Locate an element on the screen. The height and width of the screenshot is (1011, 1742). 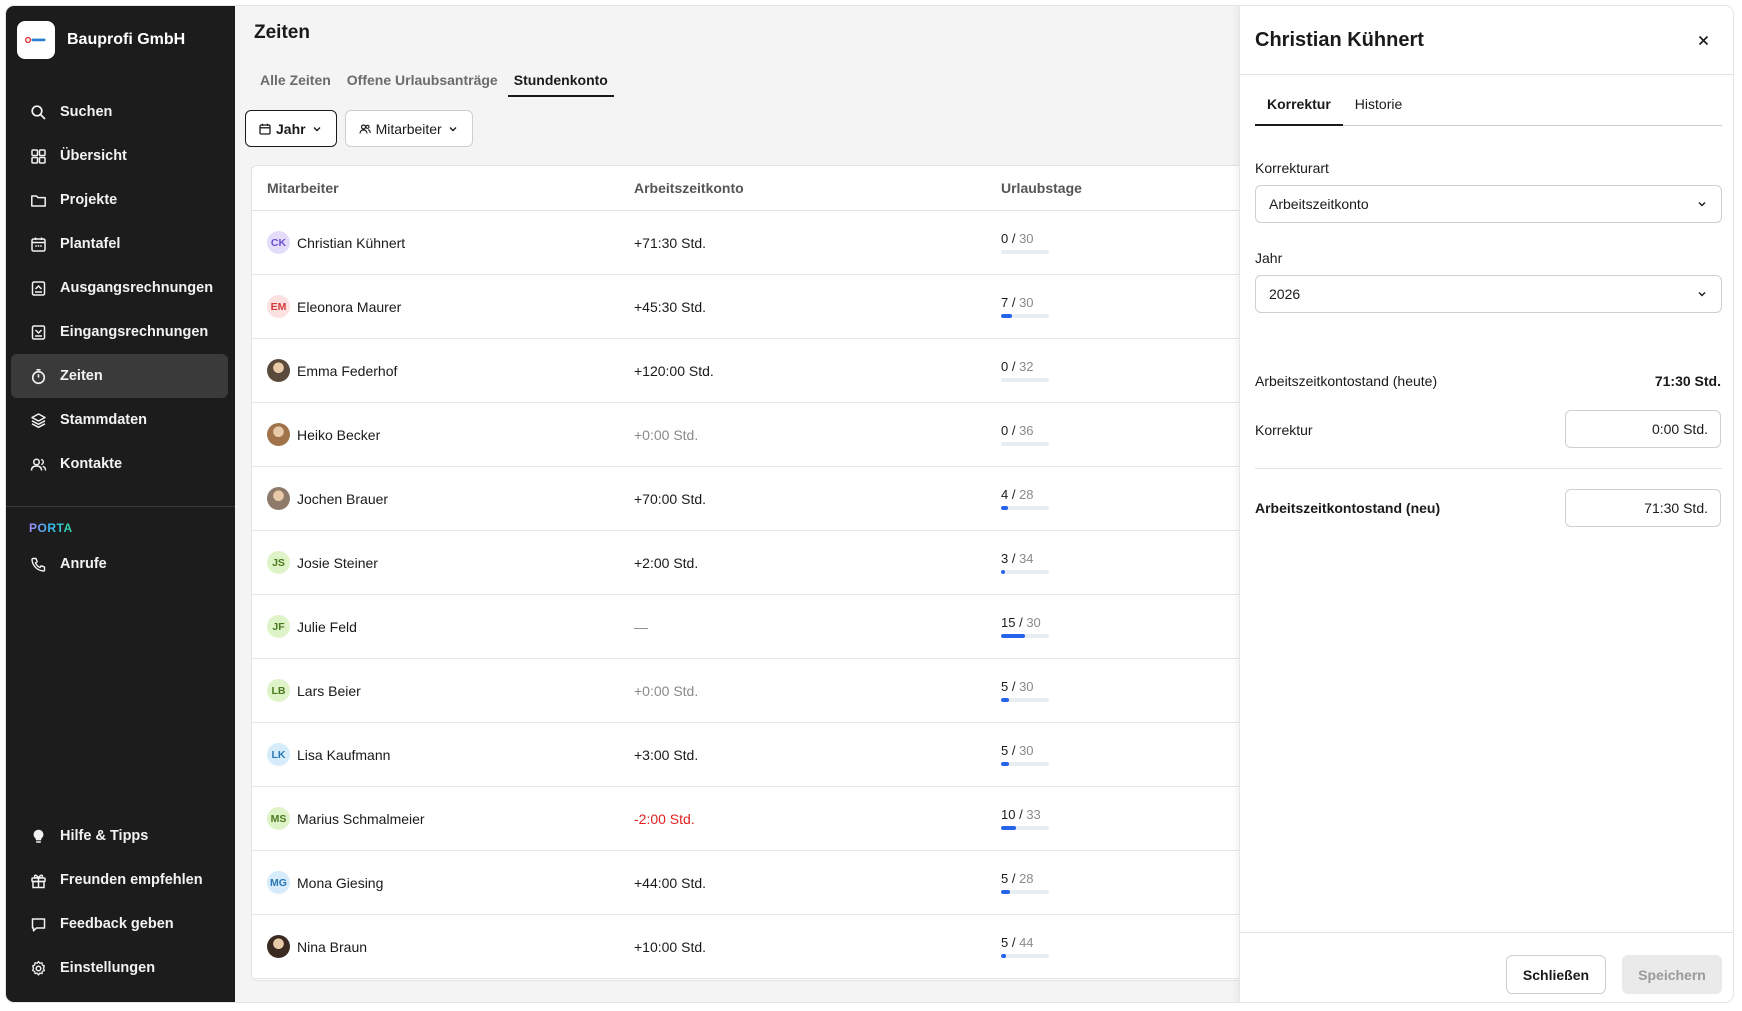
correction-type-select: Arbeitszeitkonto is located at coordinates (1488, 204).